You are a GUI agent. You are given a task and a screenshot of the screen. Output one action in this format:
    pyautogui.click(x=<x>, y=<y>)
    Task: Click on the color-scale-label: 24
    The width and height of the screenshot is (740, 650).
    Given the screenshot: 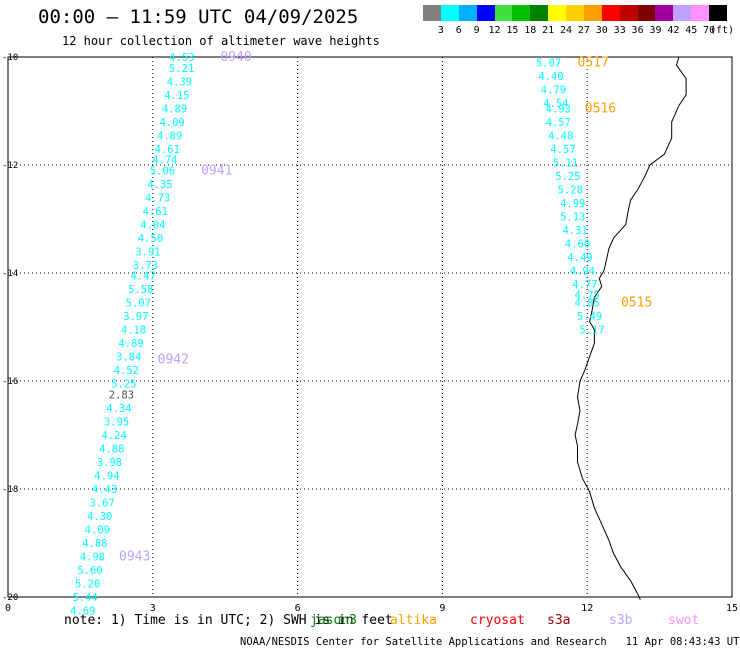 What is the action you would take?
    pyautogui.click(x=566, y=30)
    